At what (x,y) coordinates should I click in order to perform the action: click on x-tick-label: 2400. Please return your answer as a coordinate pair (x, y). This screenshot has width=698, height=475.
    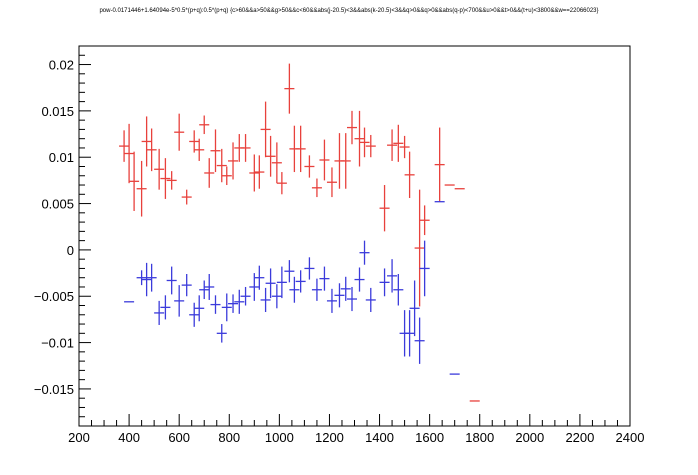
    Looking at the image, I should click on (630, 437).